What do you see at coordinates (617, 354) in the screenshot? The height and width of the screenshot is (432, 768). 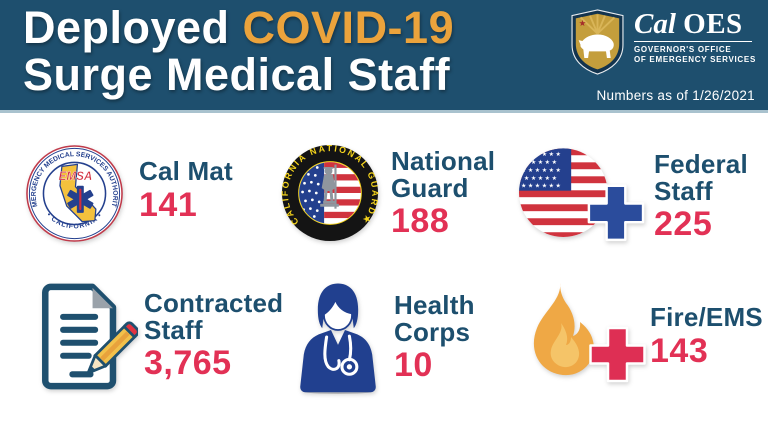 I see `red-cross-icon` at bounding box center [617, 354].